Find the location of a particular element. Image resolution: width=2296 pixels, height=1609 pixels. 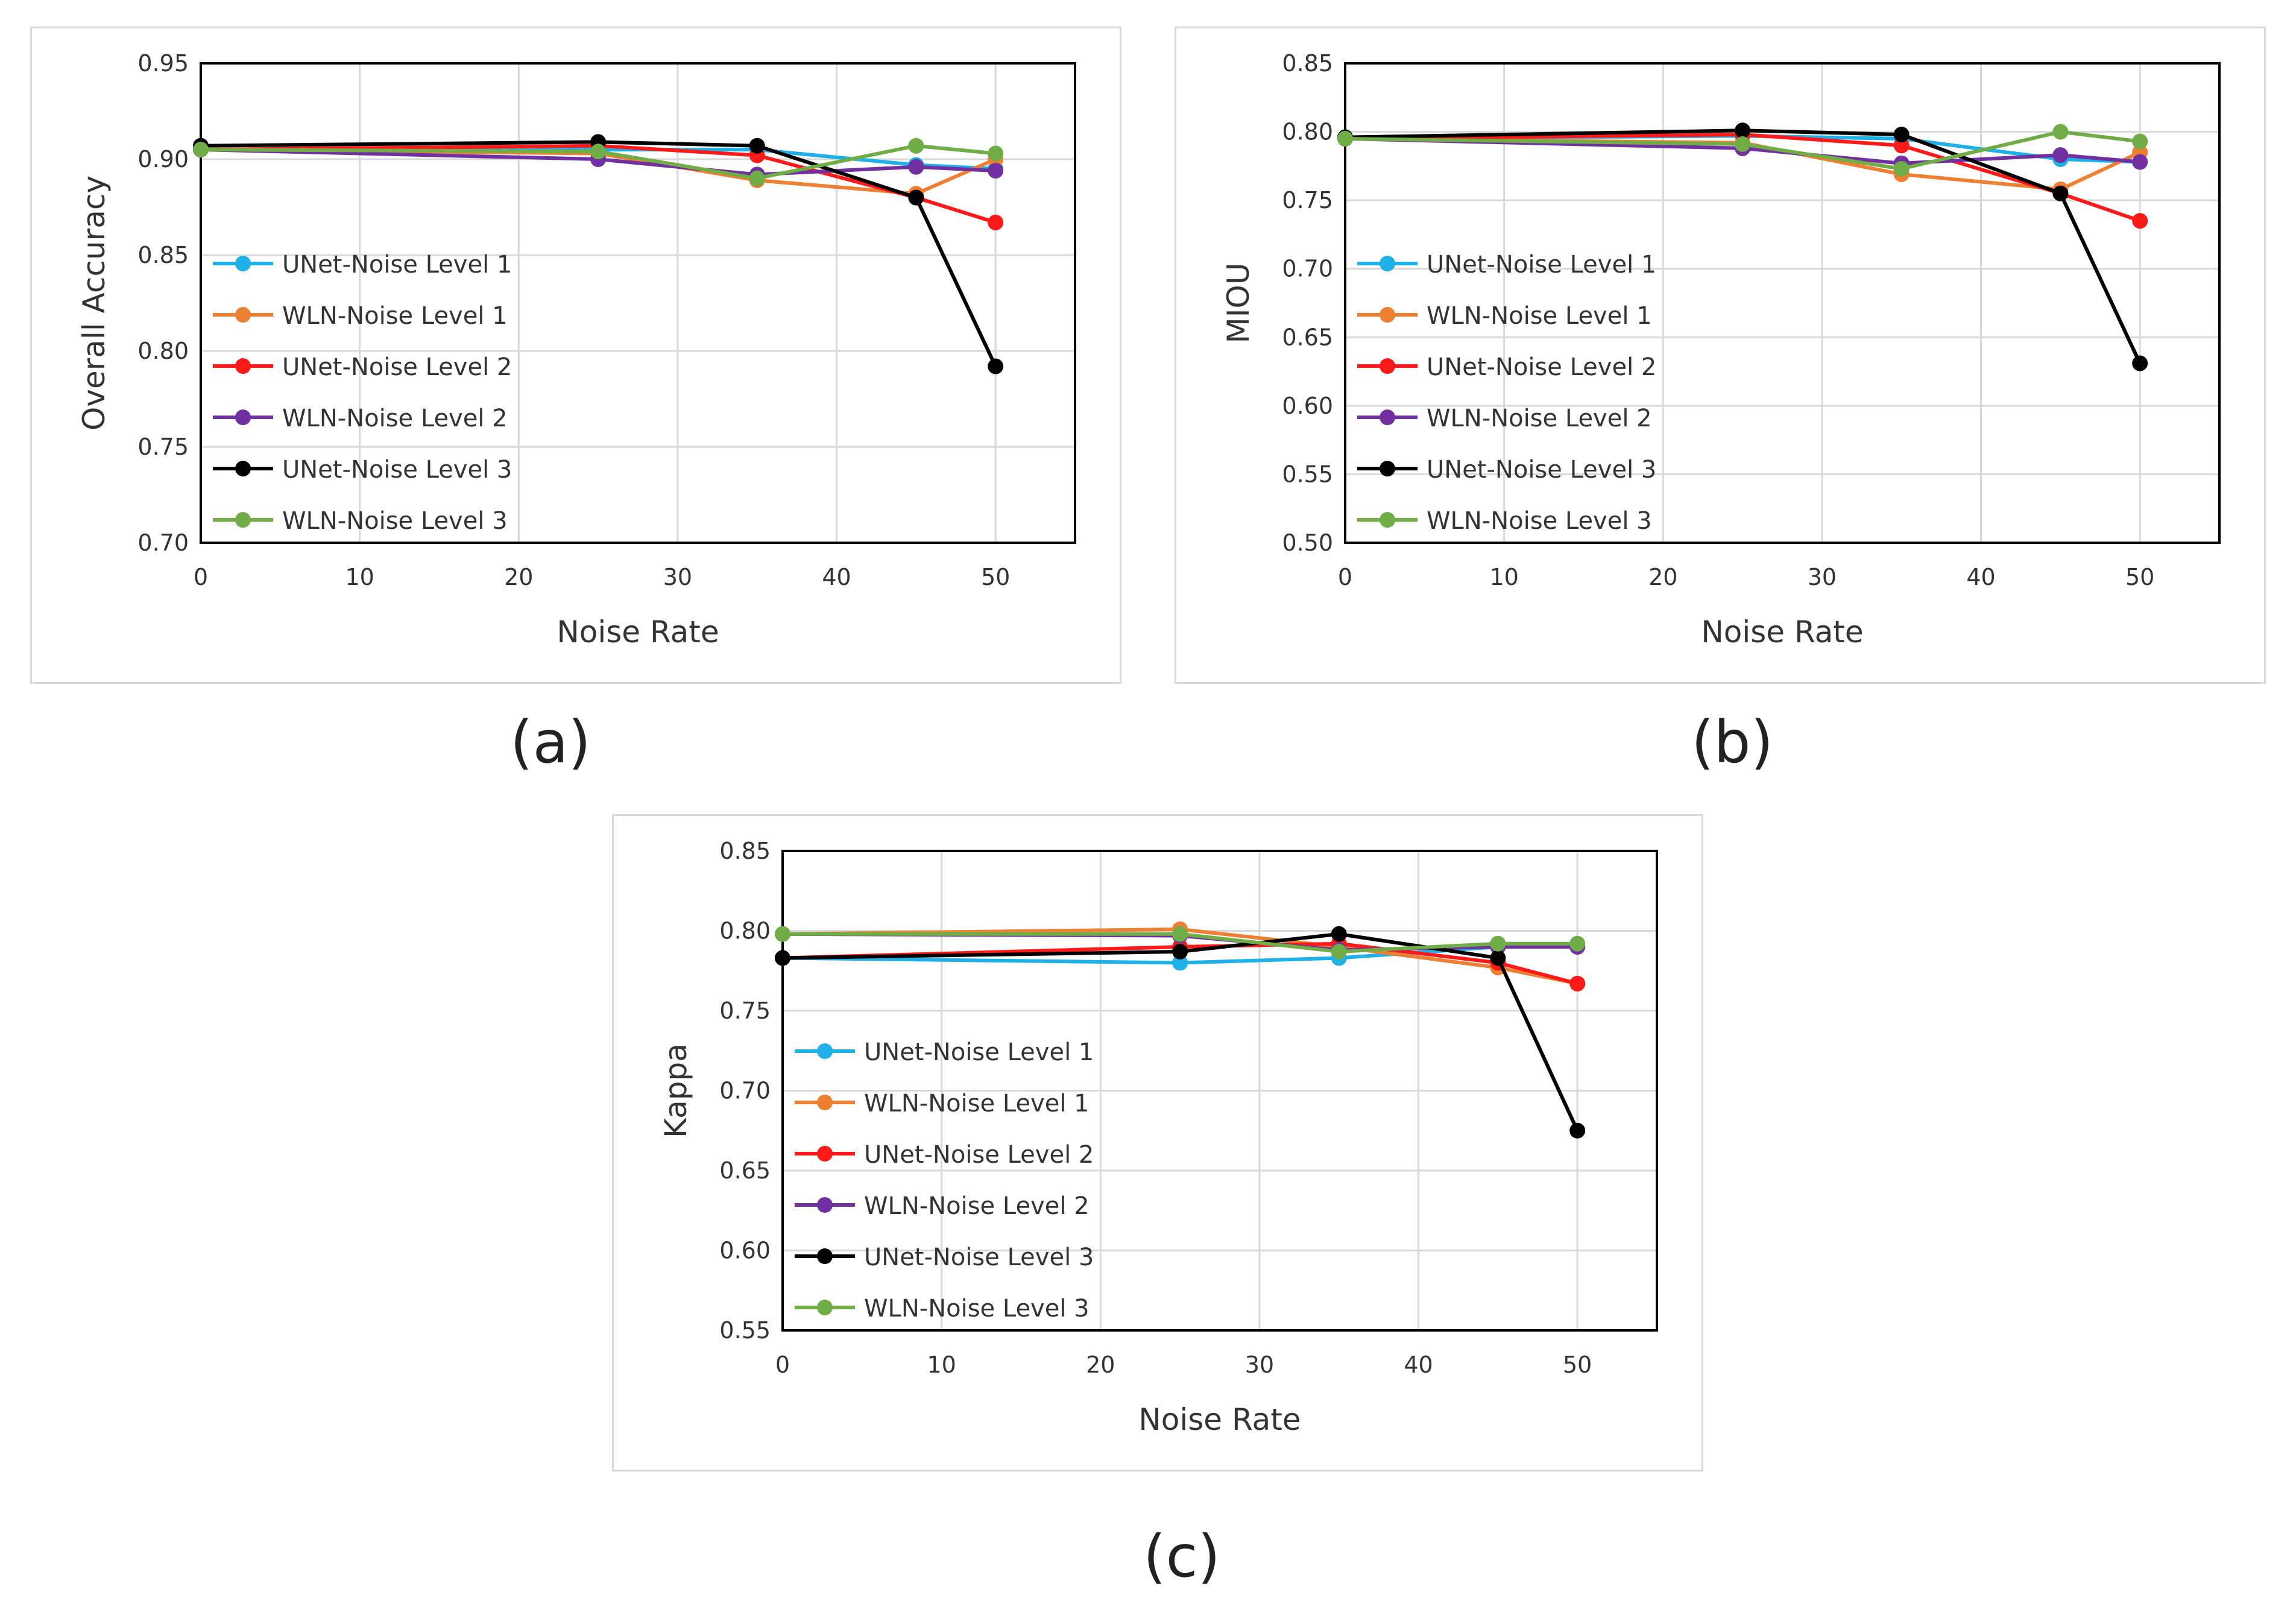

chart-1-ytick-label: 0.55 is located at coordinates (1307, 474).